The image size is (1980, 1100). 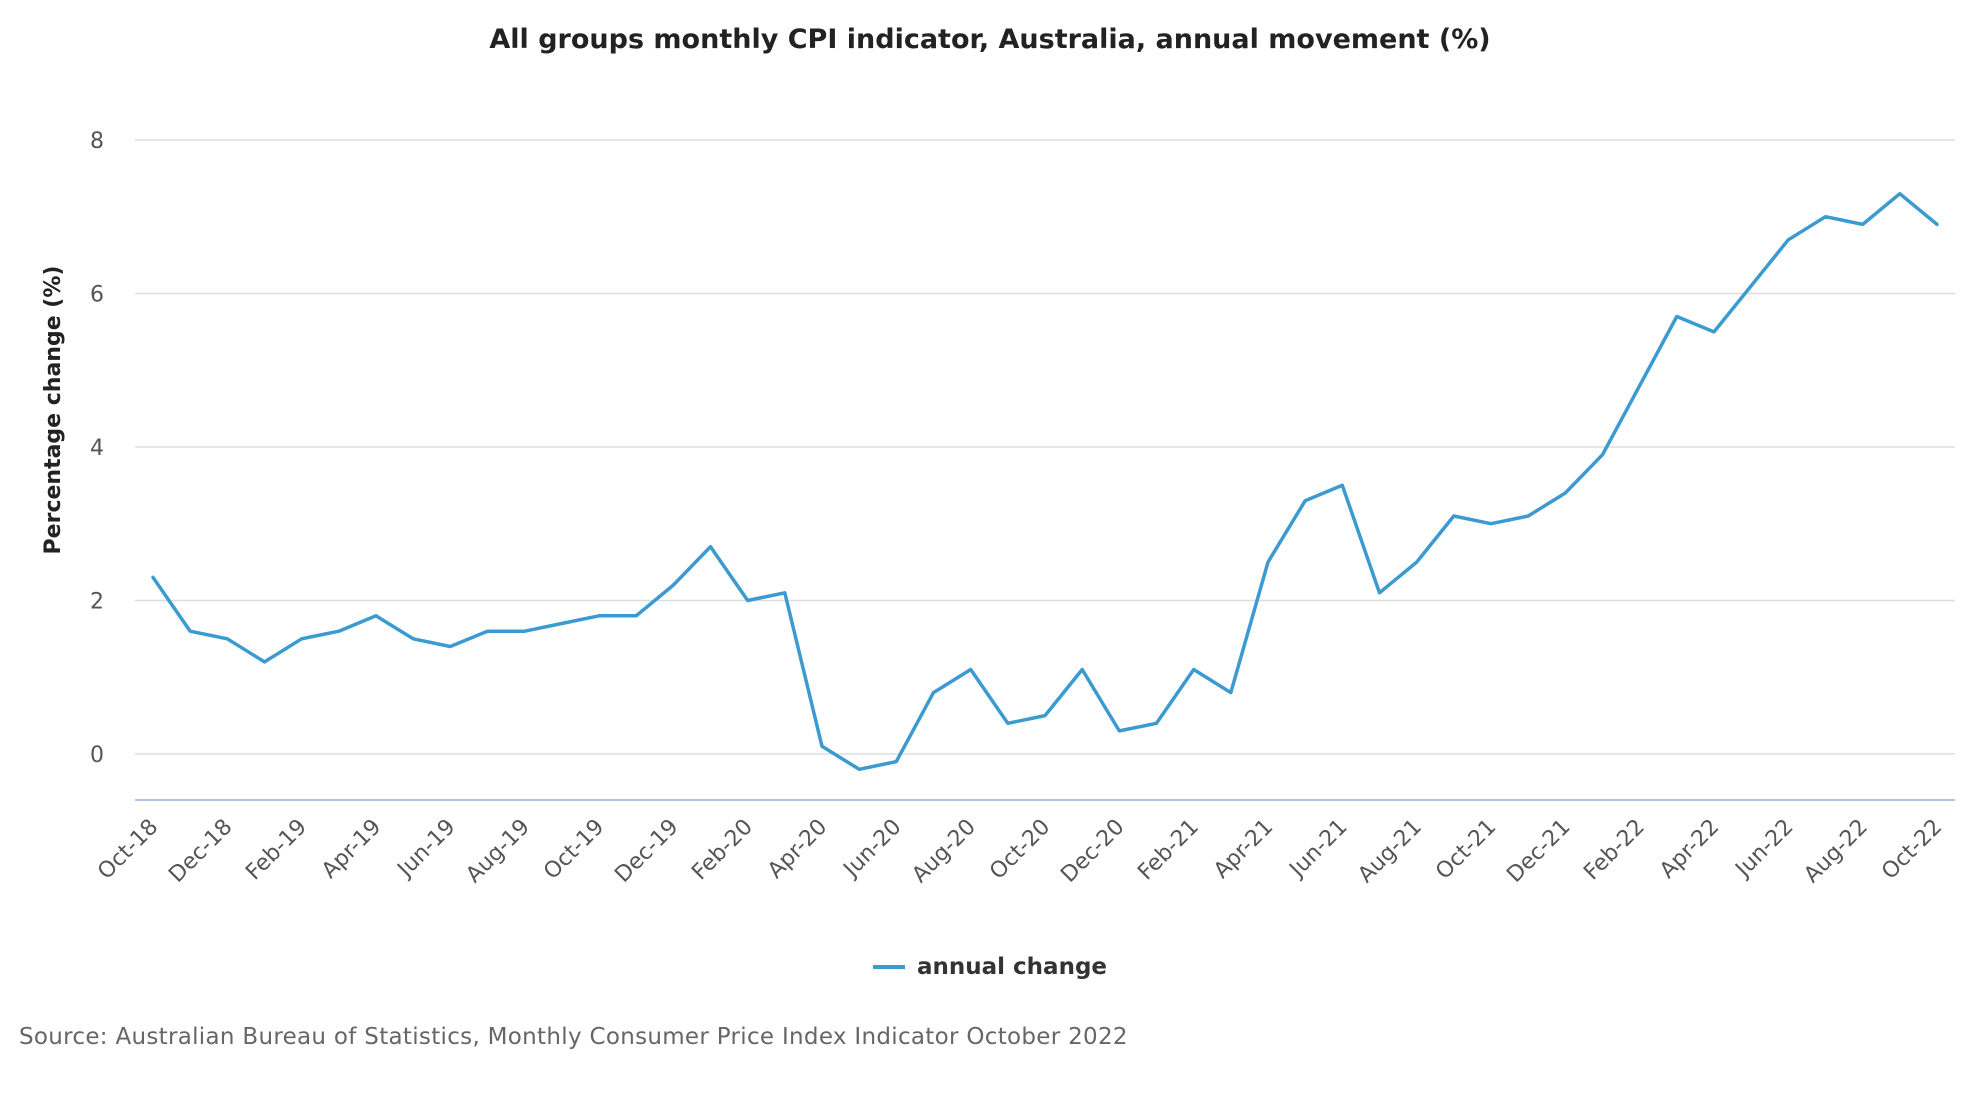 I want to click on y-tick-label: 2, so click(x=97, y=601).